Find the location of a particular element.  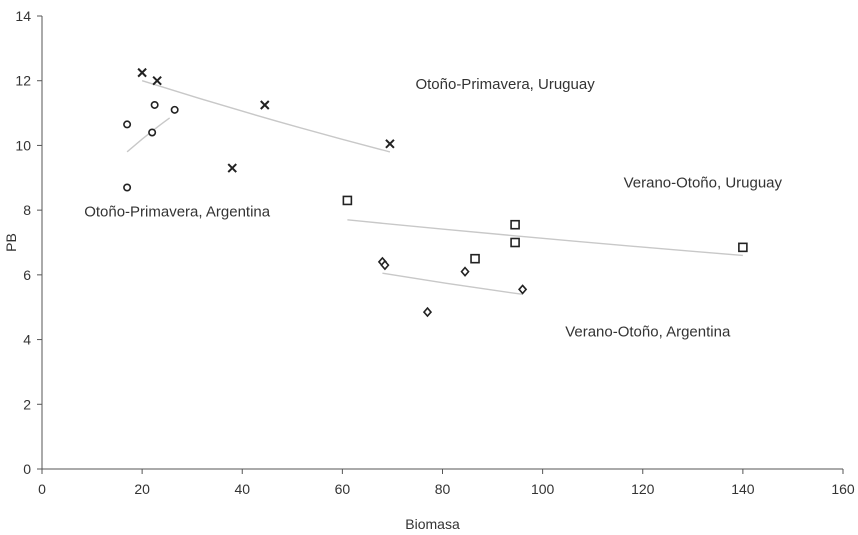

x-tick-group: 0 20 40 60 80 100 120 140 160 is located at coordinates (446, 483).